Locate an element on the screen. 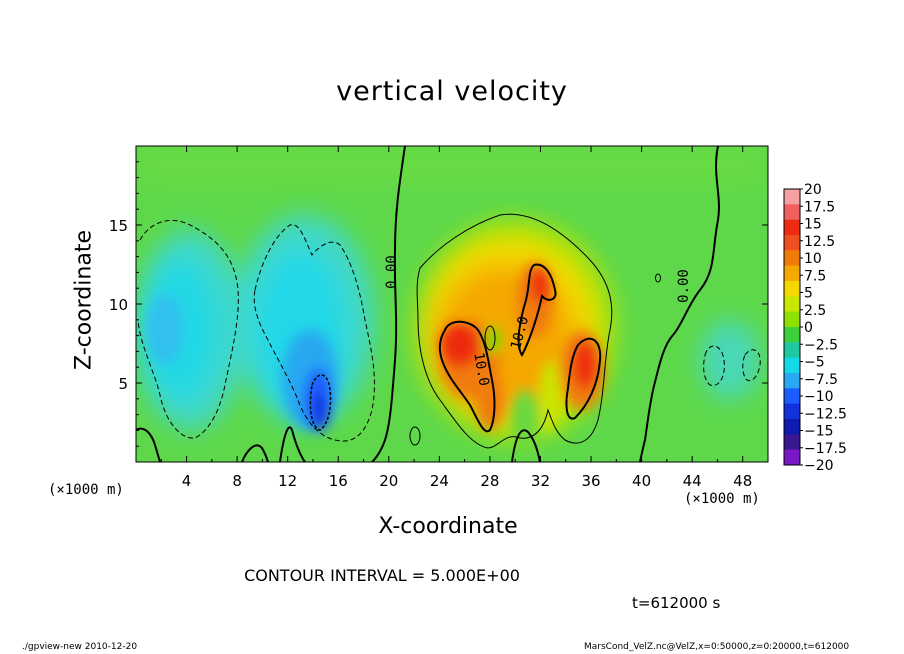 The image size is (904, 654). small-contour-c is located at coordinates (490, 338).